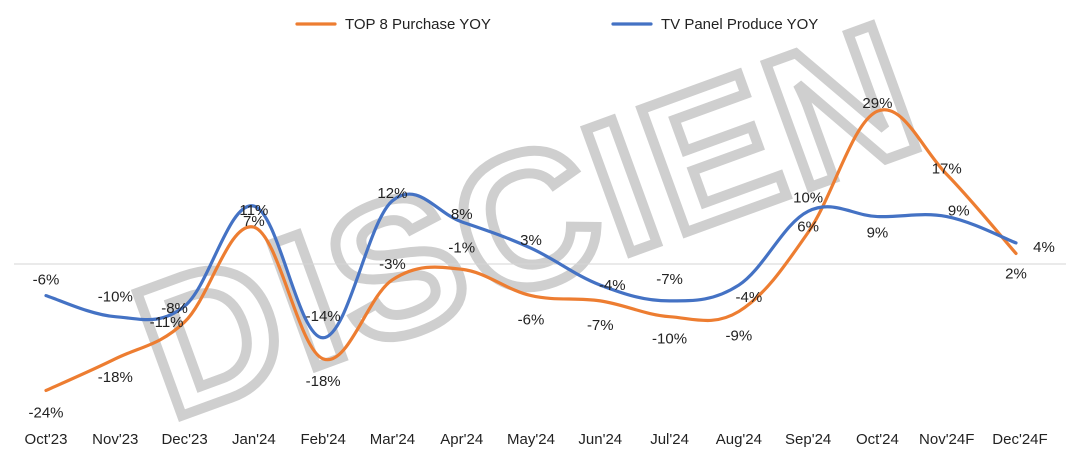 Image resolution: width=1080 pixels, height=459 pixels. Describe the element at coordinates (1019, 439) in the screenshot. I see `x-tick-label: Dec'24F` at that location.